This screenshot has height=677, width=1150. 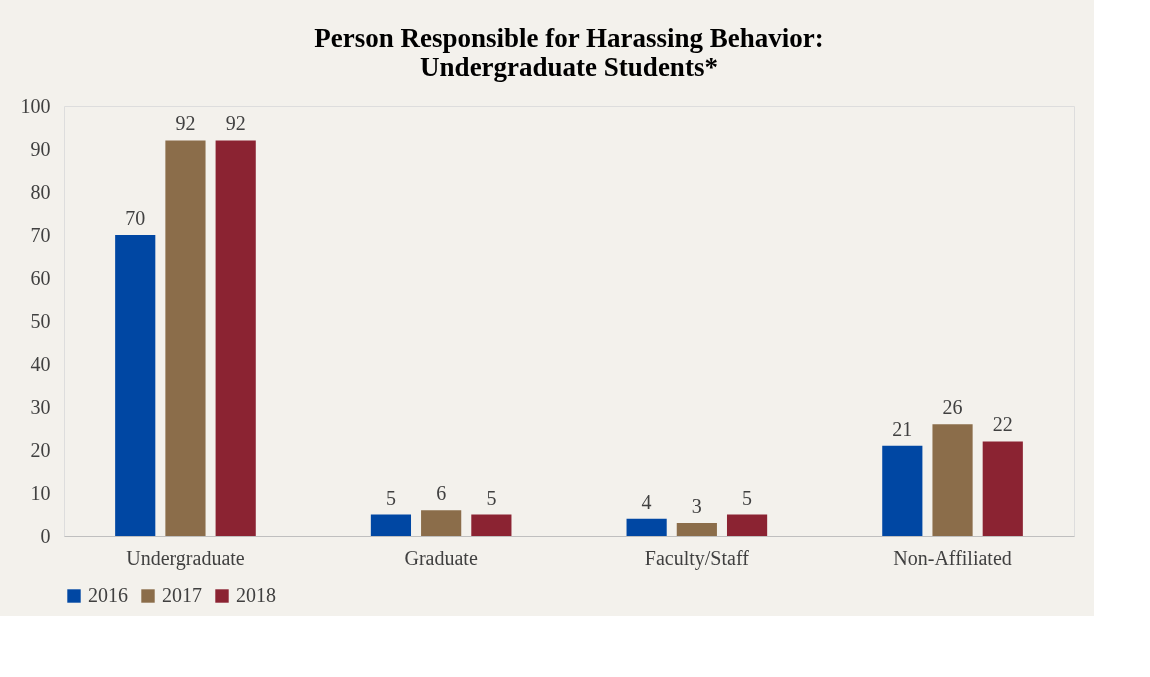 I want to click on x-tick-label: Undergraduate, so click(x=185, y=558).